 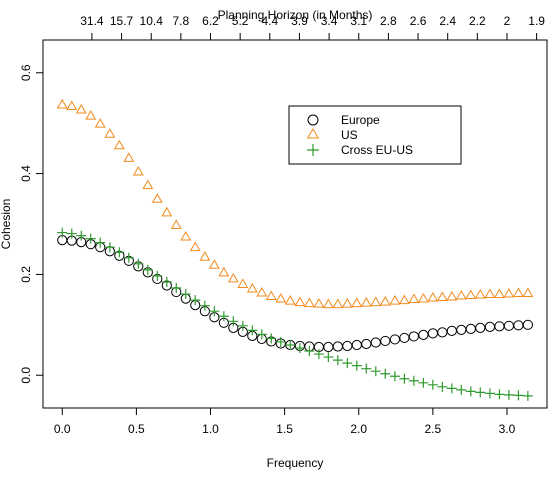 What do you see at coordinates (210, 21) in the screenshot?
I see `x2-tick-label: 6.2` at bounding box center [210, 21].